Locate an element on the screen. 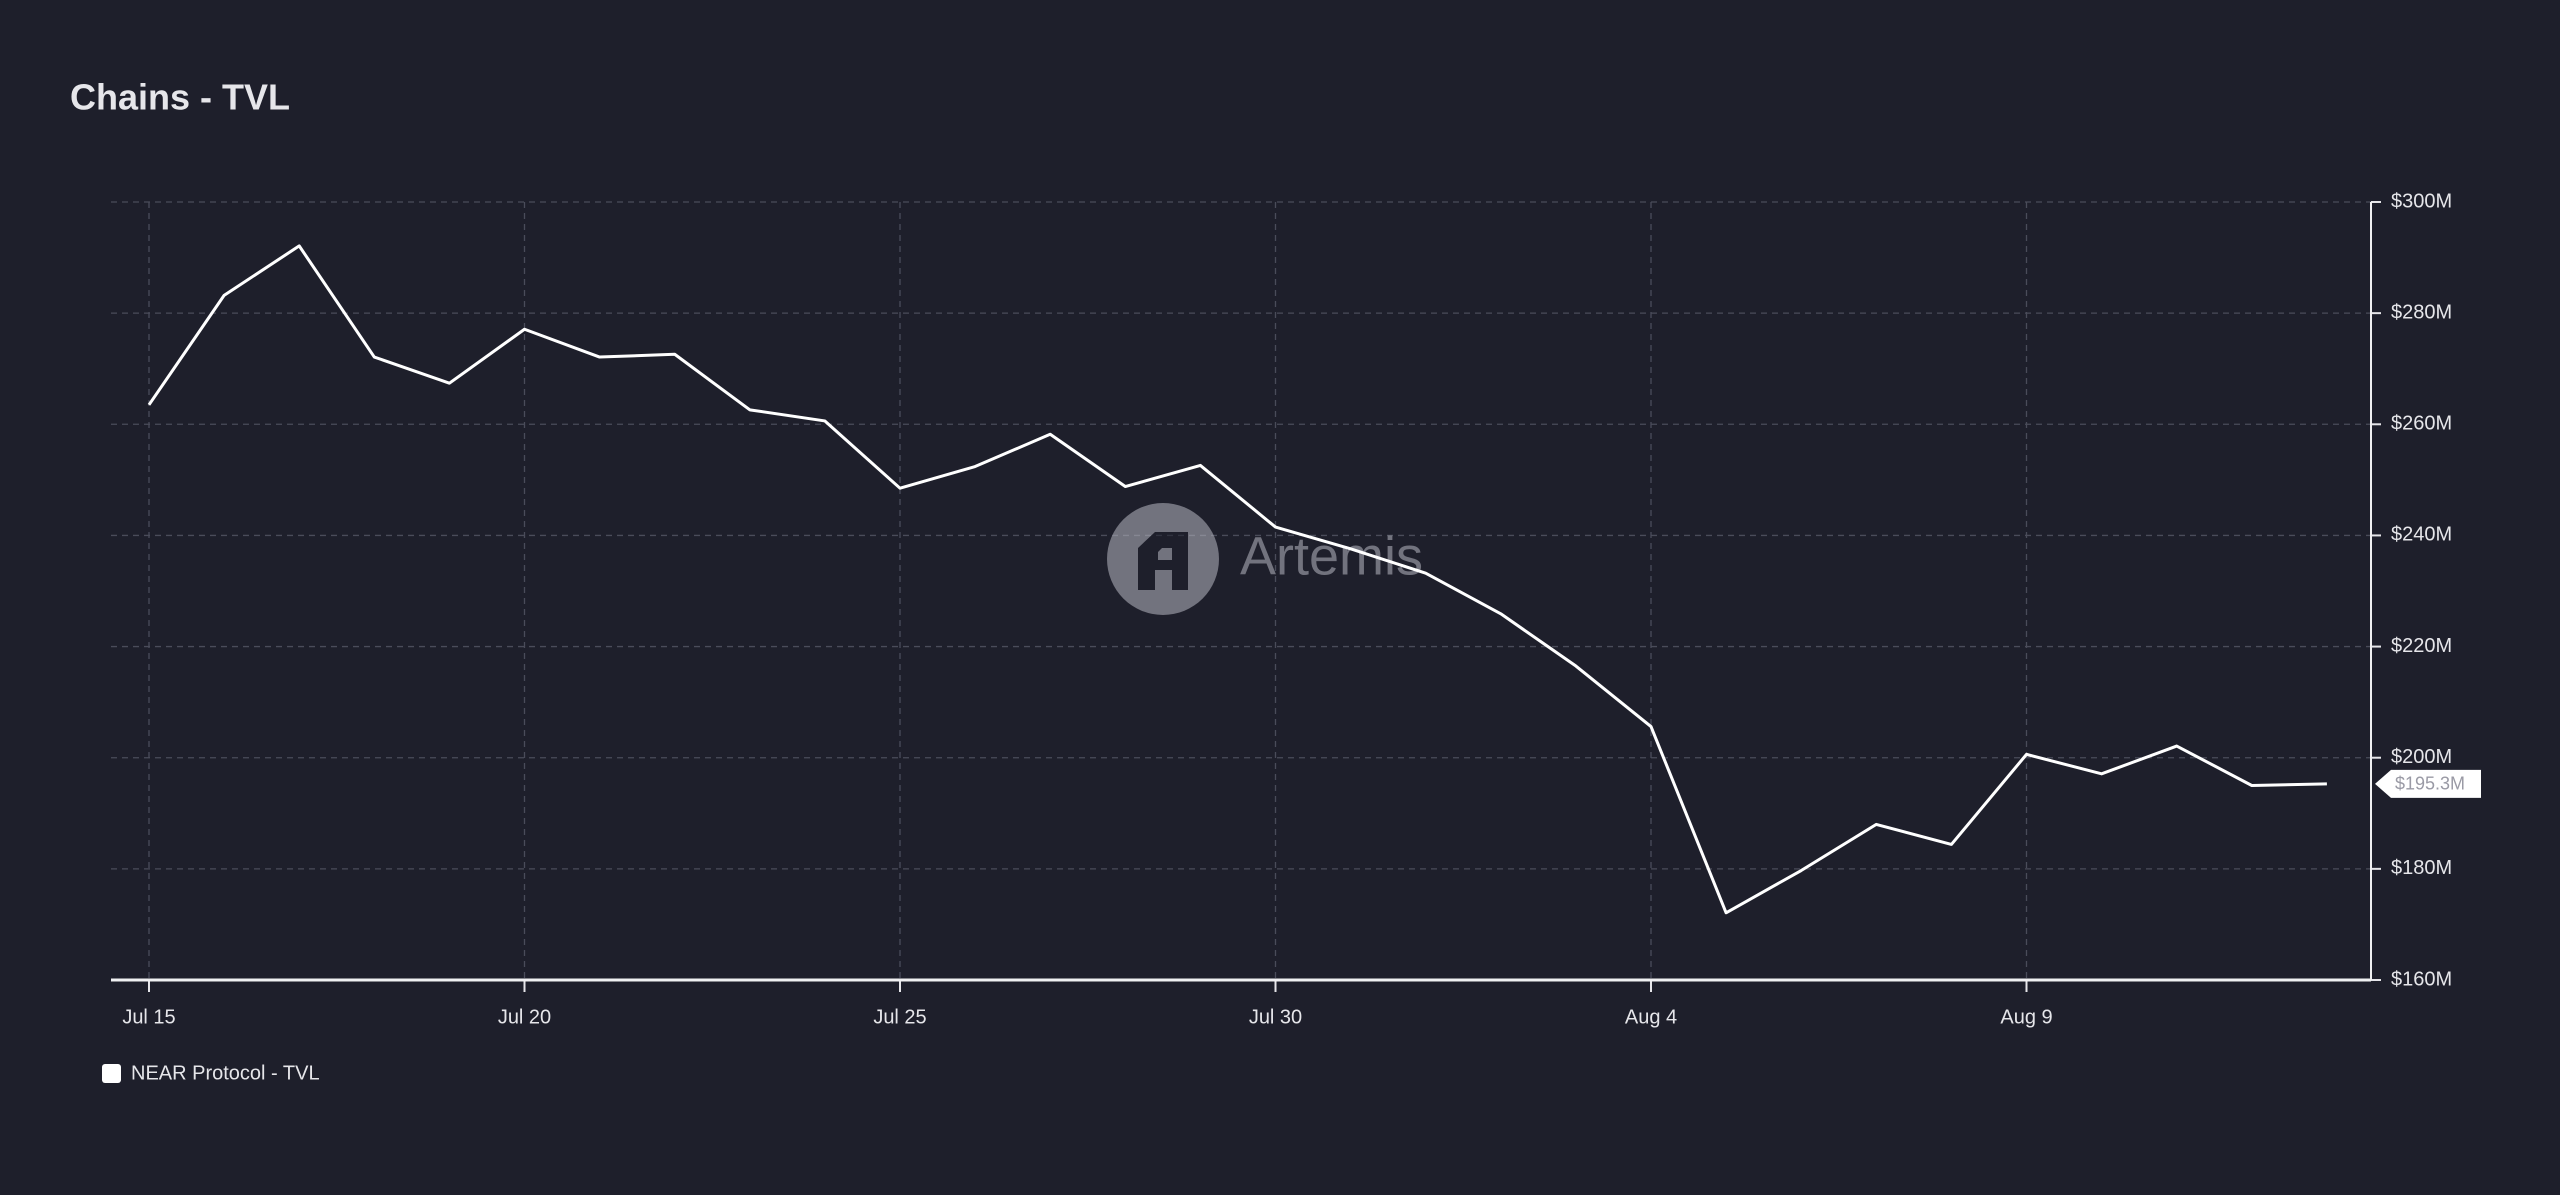  watermark-glyph is located at coordinates (1163, 561).